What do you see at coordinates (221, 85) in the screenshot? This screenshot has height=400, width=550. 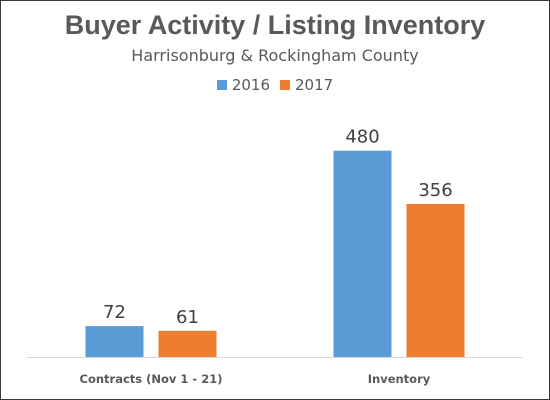 I see `legend-swatch-2016` at bounding box center [221, 85].